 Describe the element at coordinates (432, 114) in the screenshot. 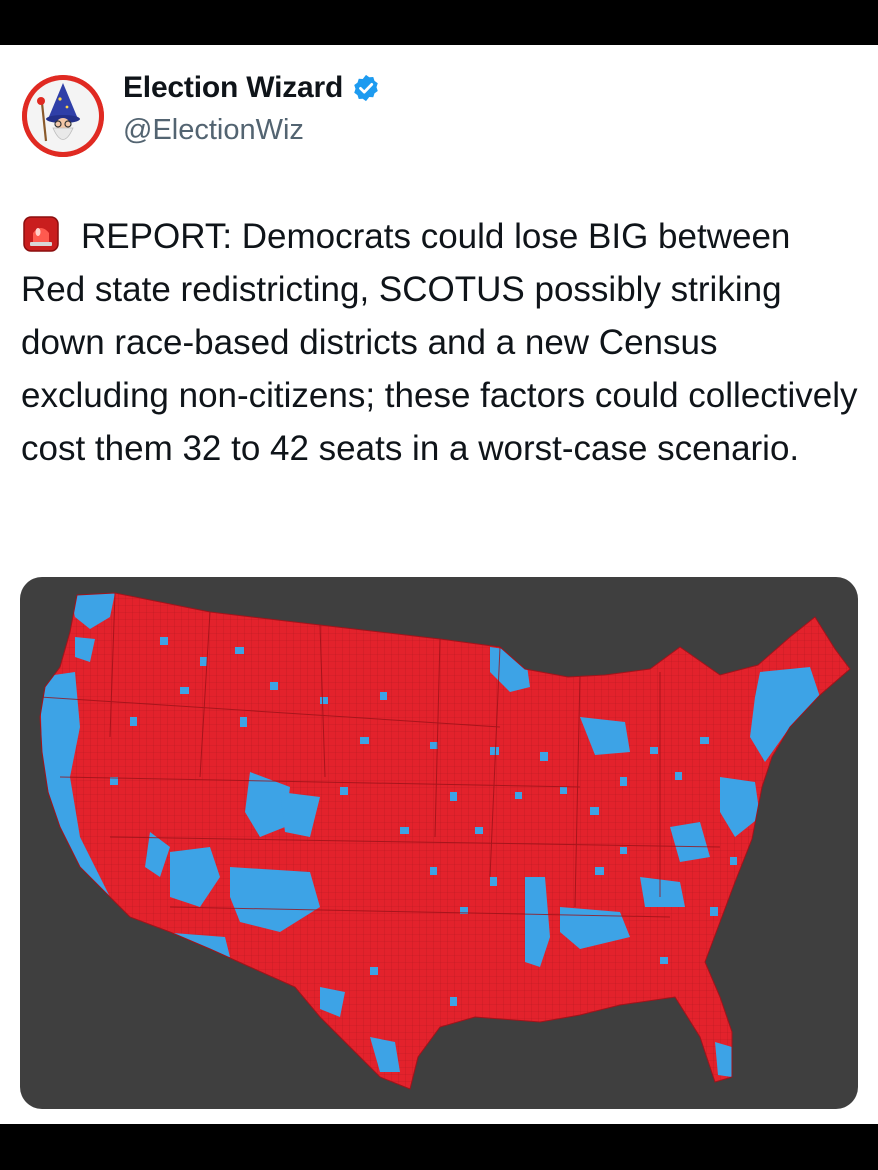

I see `tweet-header: Election Wizard @ElectionWiz` at that location.